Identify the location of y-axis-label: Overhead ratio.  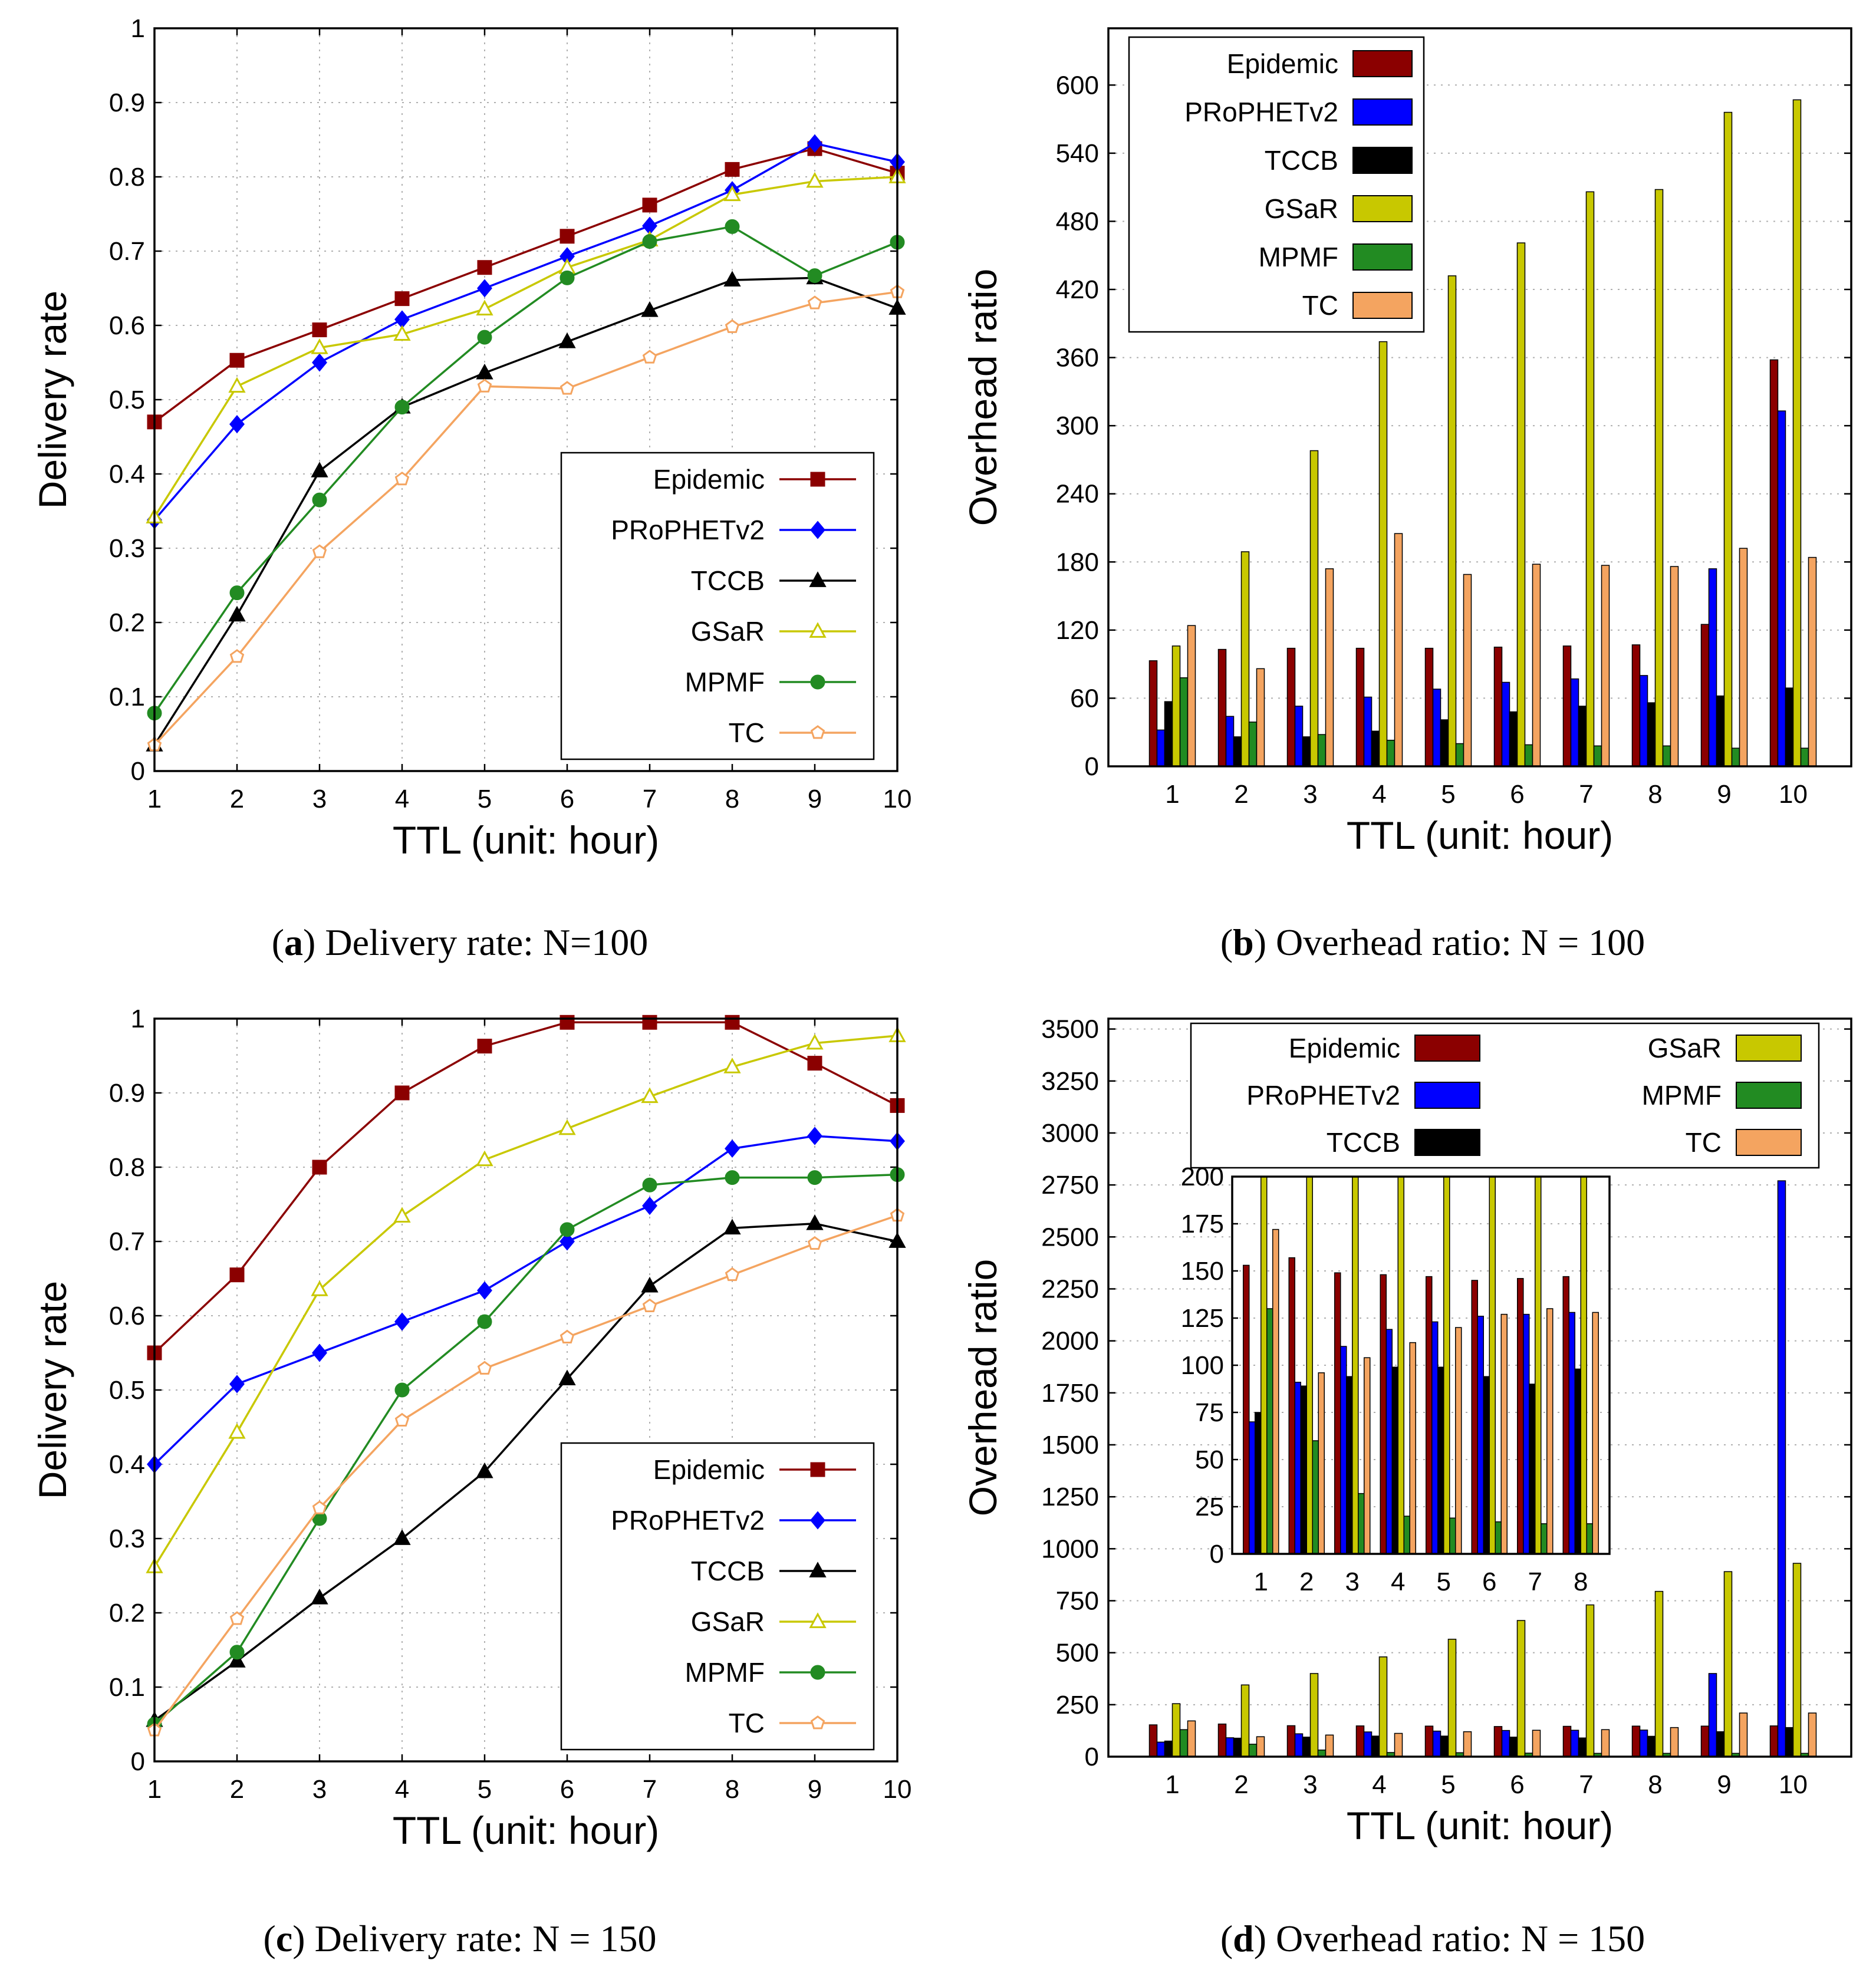
(983, 397).